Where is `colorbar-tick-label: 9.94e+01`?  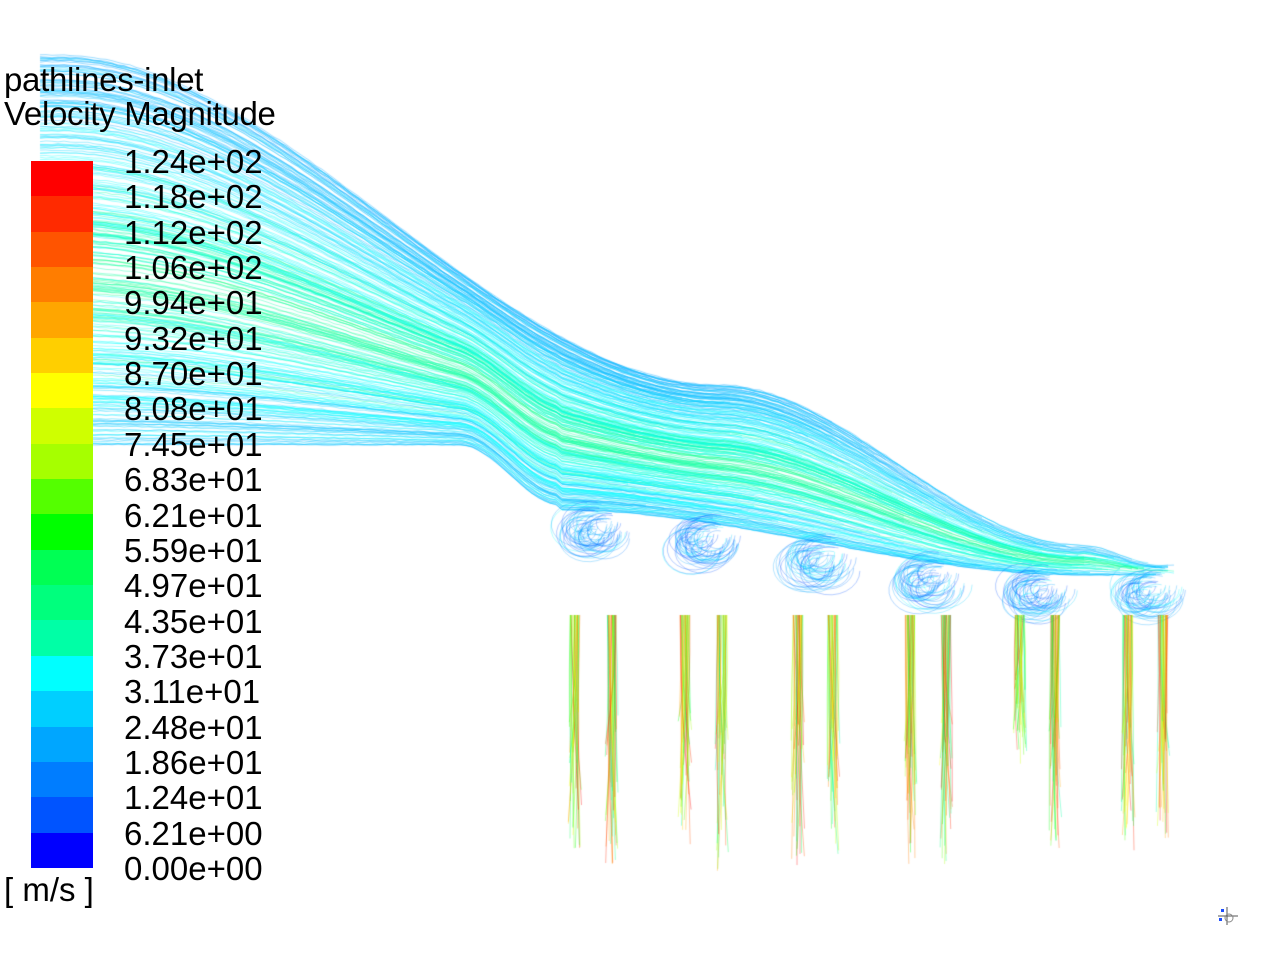
colorbar-tick-label: 9.94e+01 is located at coordinates (193, 303).